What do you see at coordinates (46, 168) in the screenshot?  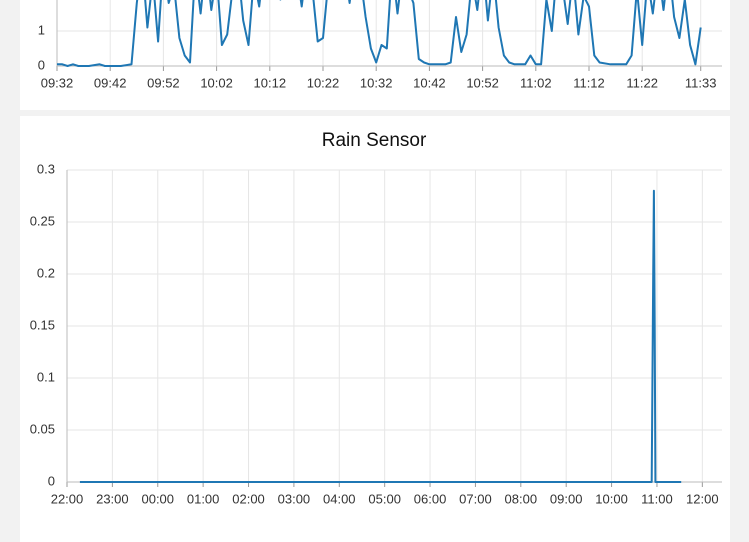 I see `y-tick-label: 0.3` at bounding box center [46, 168].